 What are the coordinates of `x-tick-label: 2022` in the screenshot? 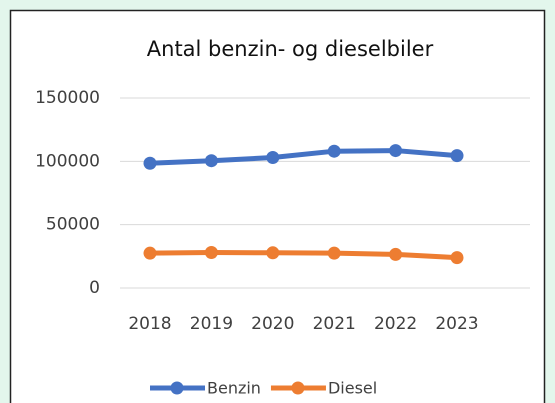 It's located at (395, 324).